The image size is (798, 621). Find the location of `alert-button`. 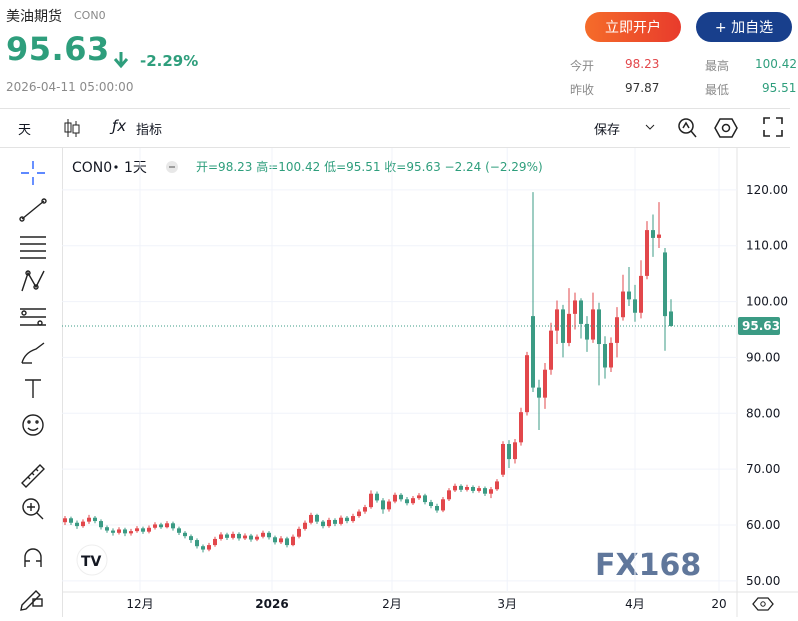

alert-button is located at coordinates (687, 128).